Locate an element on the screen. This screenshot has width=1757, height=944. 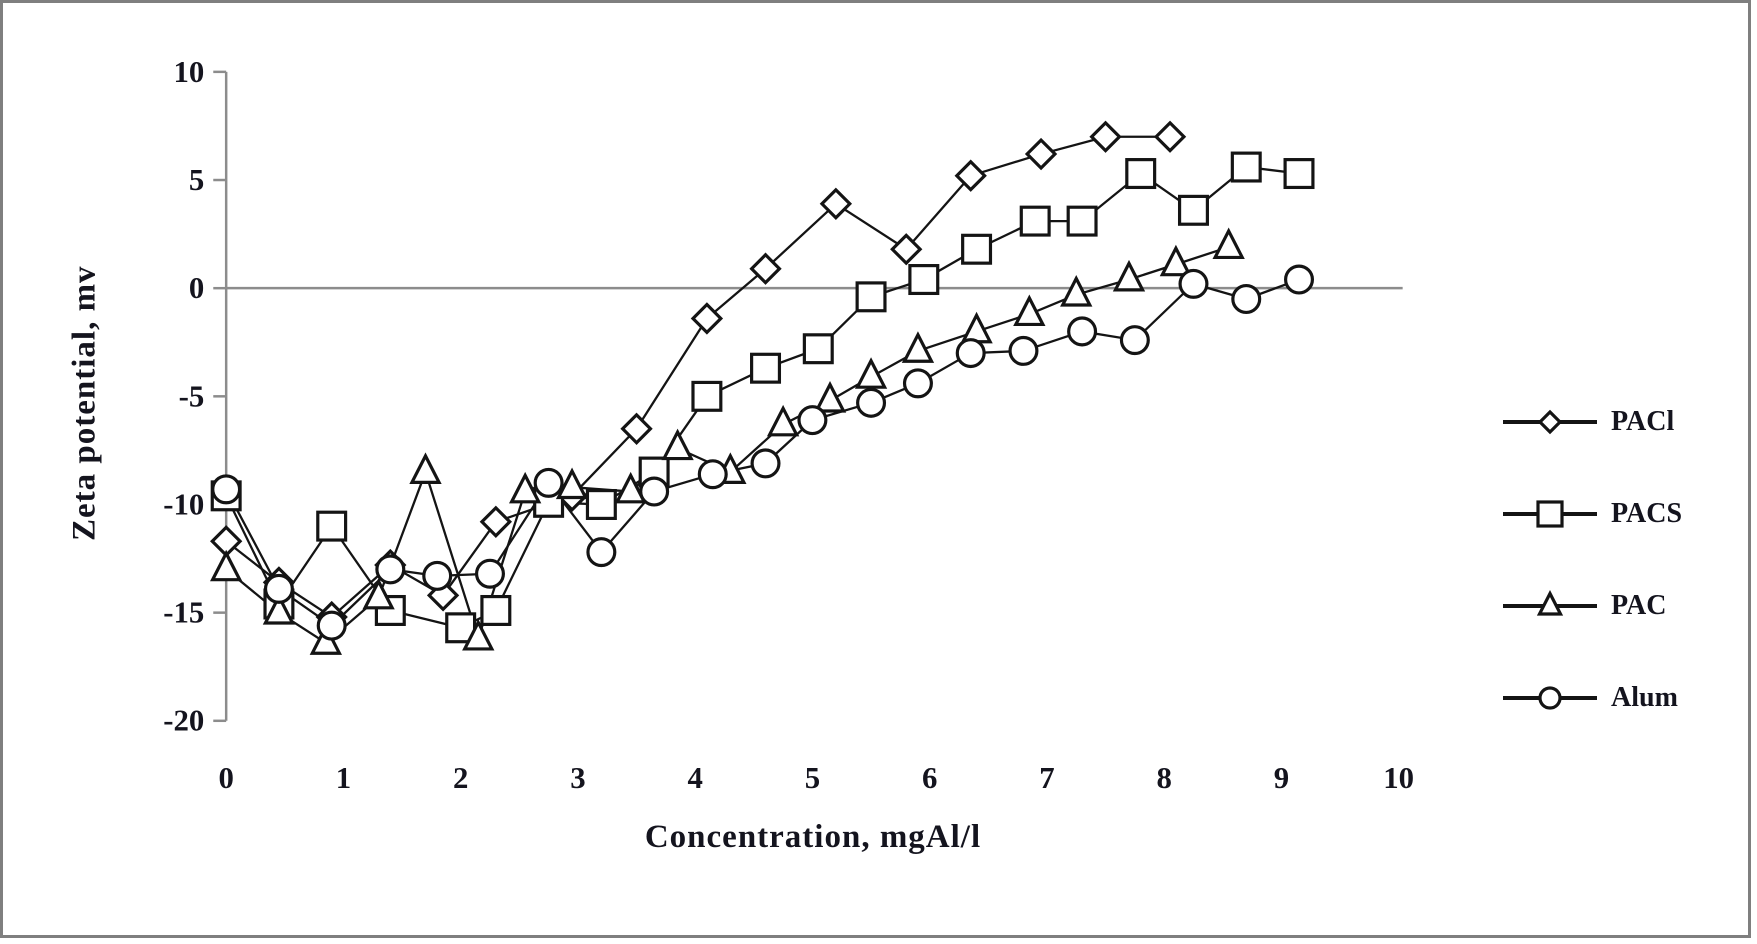
y-tick-label: 10 is located at coordinates (189, 72).